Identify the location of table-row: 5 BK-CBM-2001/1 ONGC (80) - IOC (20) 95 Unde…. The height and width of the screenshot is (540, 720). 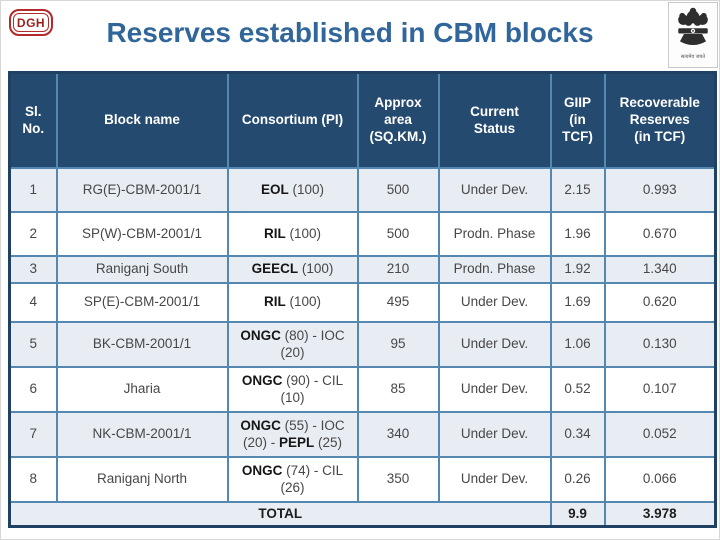
(362, 344).